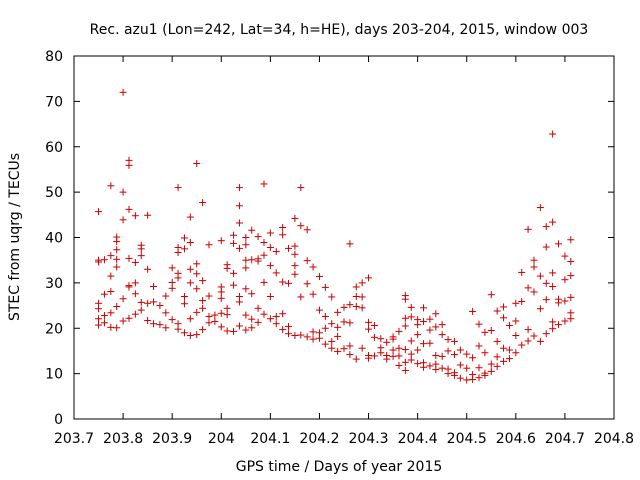 The width and height of the screenshot is (640, 480). Describe the element at coordinates (221, 439) in the screenshot. I see `x-tick-label: 204` at that location.